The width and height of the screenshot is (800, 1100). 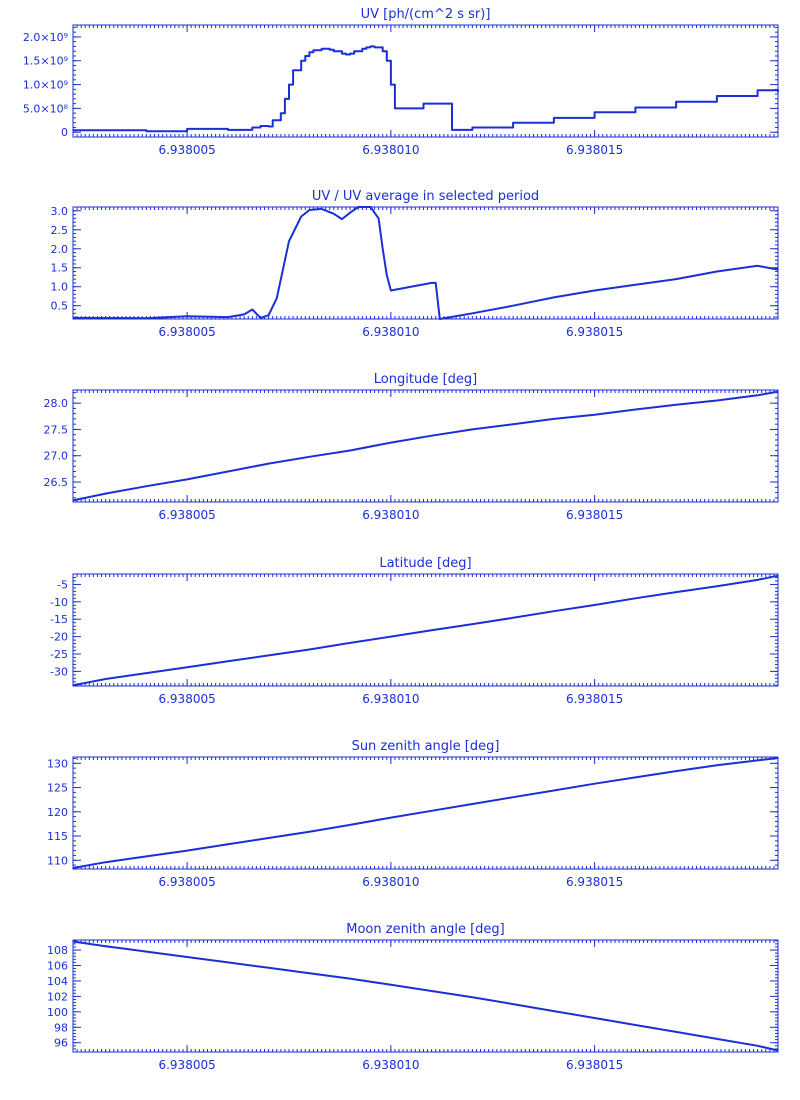 What do you see at coordinates (57, 860) in the screenshot?
I see `y-tick-label: 110` at bounding box center [57, 860].